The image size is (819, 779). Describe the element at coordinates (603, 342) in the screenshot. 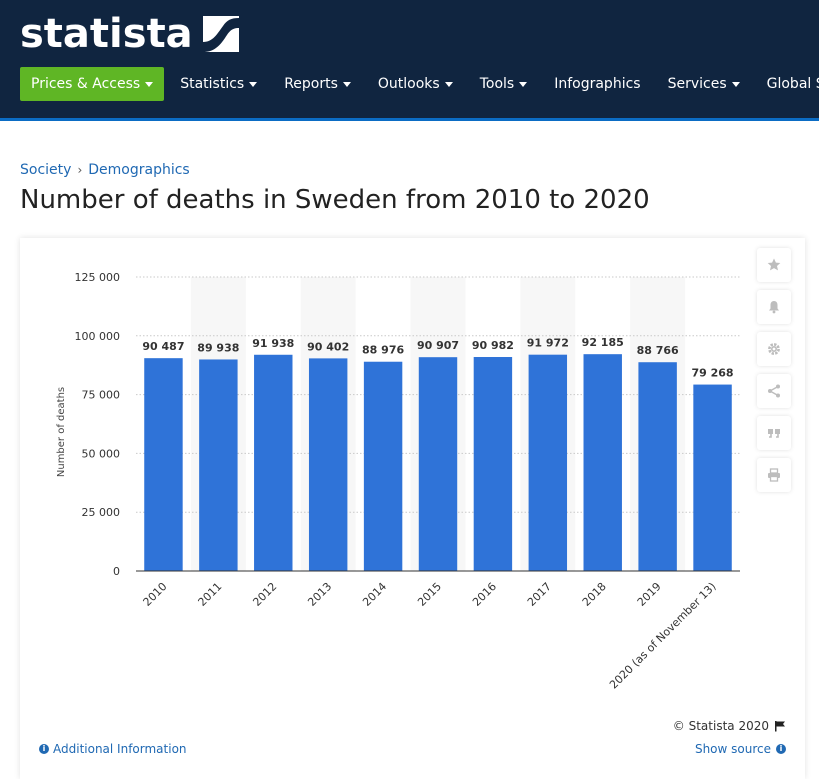

I see `data-label: 92 185` at that location.